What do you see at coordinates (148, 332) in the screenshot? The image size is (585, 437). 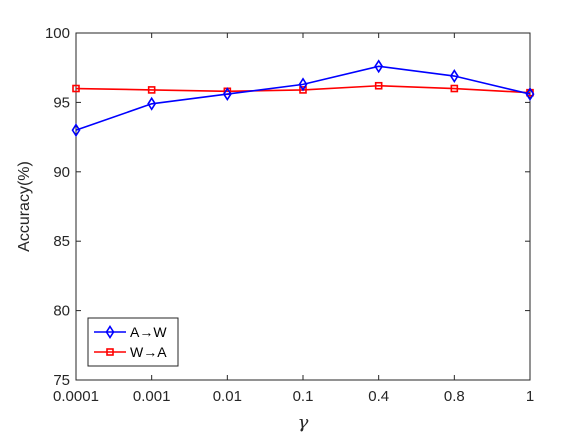 I see `legend-label: A→W` at bounding box center [148, 332].